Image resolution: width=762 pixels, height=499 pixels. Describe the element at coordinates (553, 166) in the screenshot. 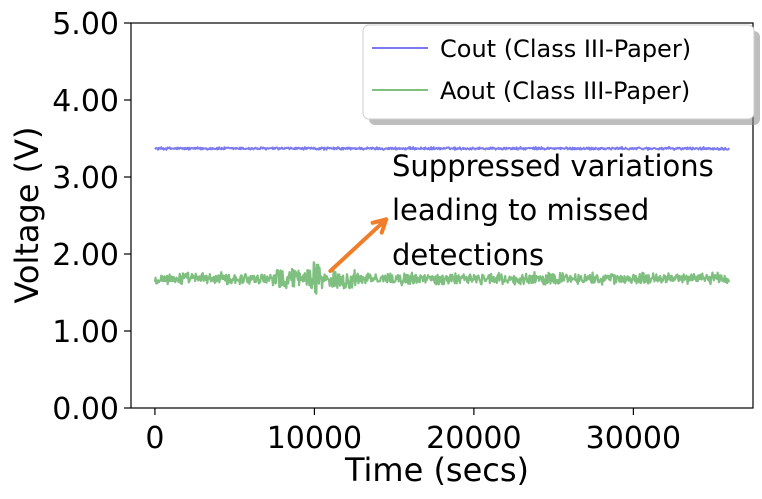

I see `annotation-line-1: Suppressed variations` at that location.